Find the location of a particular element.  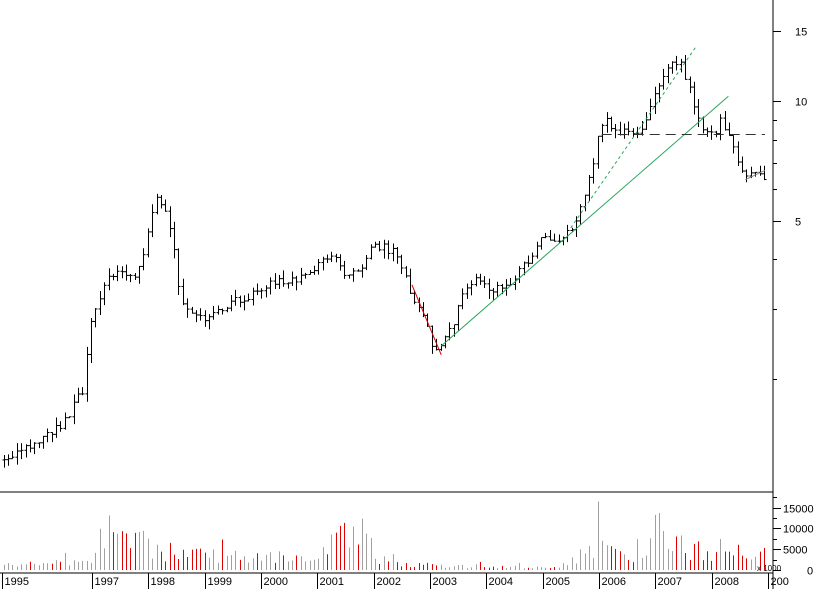

year-label: 1997 is located at coordinates (107, 582).